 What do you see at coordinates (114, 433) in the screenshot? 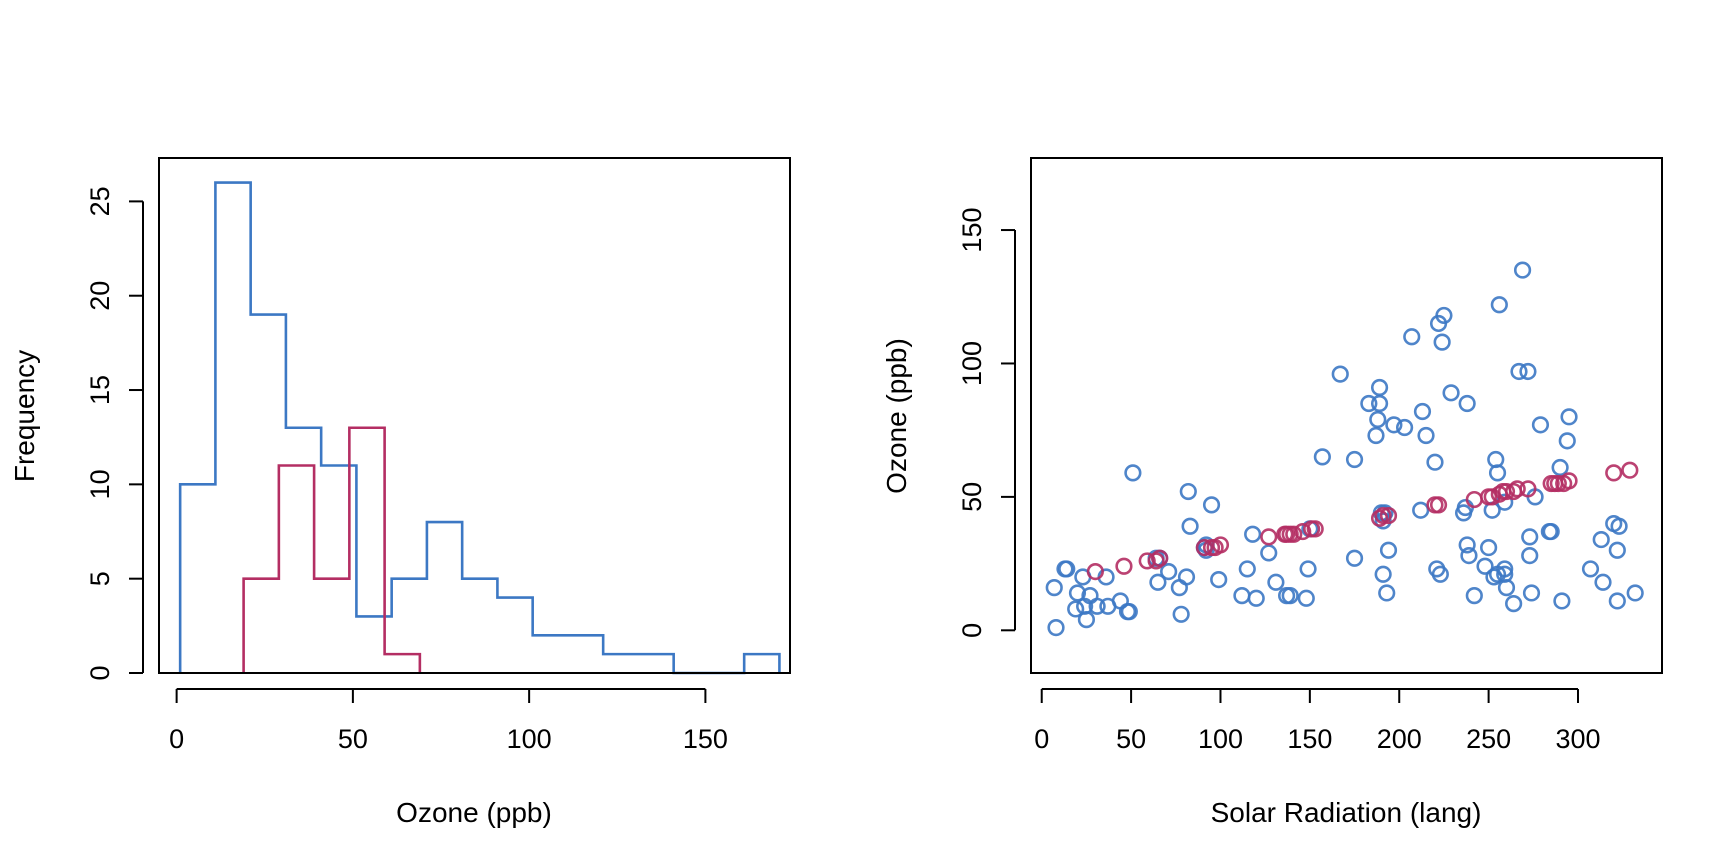
I see `histogram-y-axis: 0 5 10 15 20 25` at bounding box center [114, 433].